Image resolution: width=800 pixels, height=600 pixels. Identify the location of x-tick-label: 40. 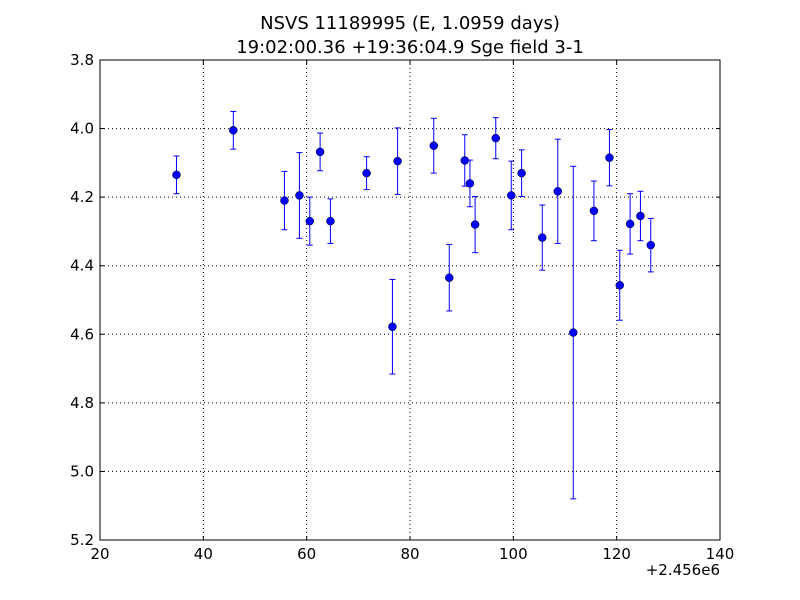
(203, 554).